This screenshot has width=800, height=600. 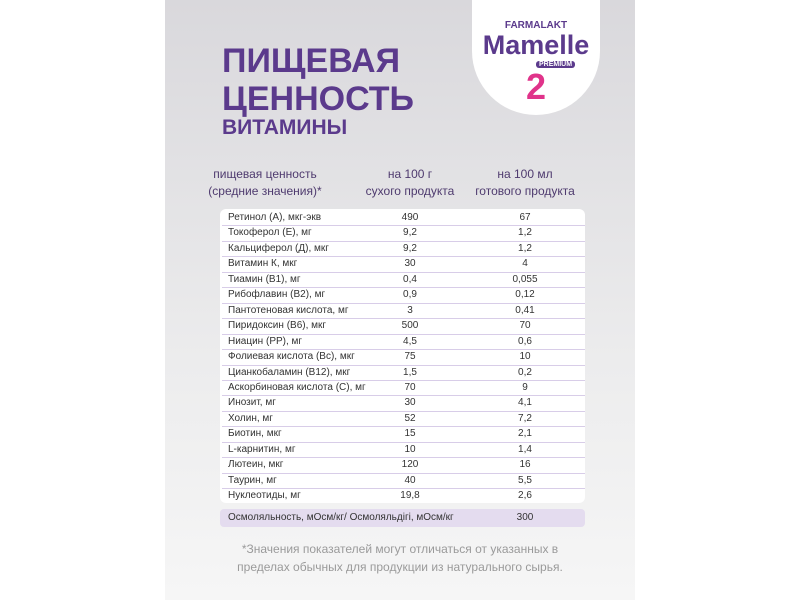 I want to click on logo: FARMALAKT Mamelle PREMIUM 2, so click(x=536, y=57).